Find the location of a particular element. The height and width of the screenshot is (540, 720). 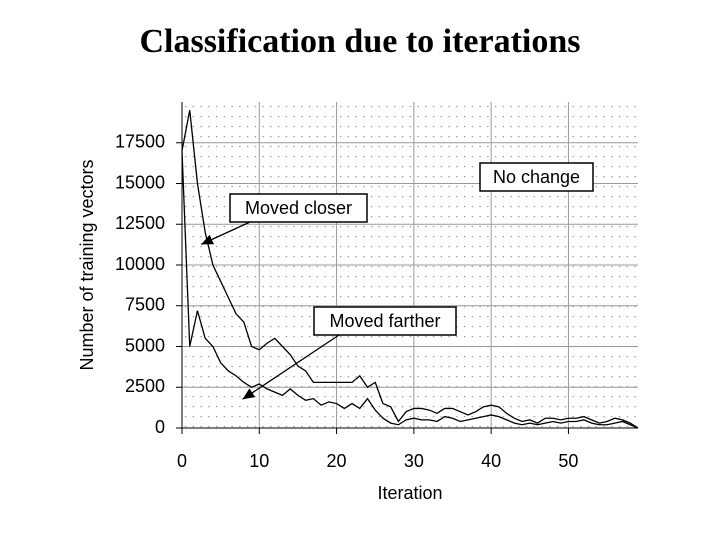

y-axis-label: Number of training vectors is located at coordinates (87, 264).